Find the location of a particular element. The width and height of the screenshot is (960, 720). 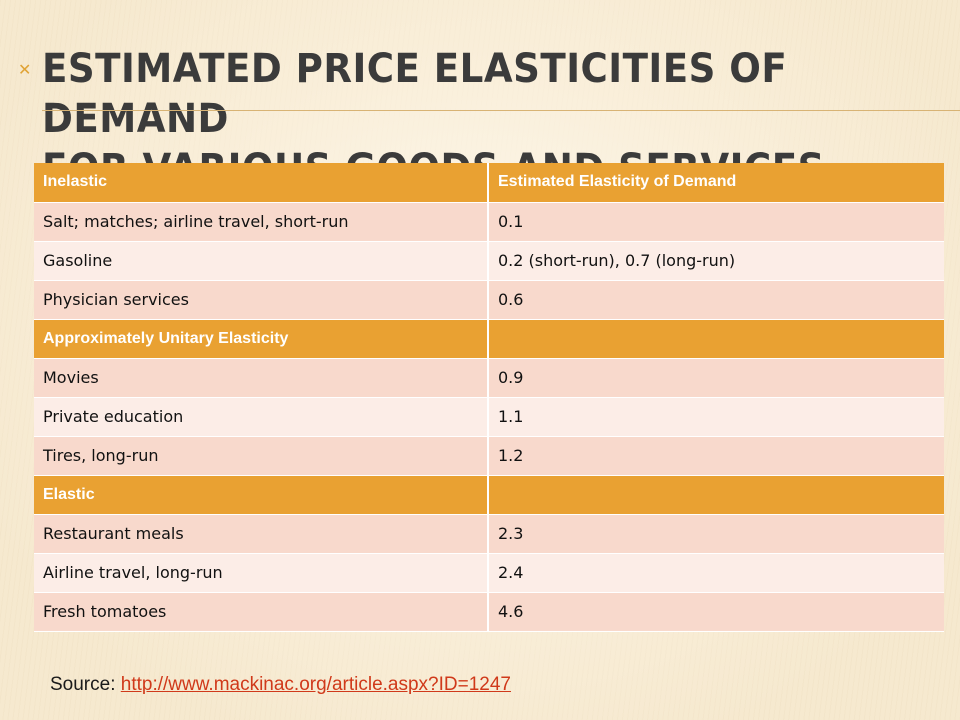

elasticity-cell: 2.3 is located at coordinates (716, 534).